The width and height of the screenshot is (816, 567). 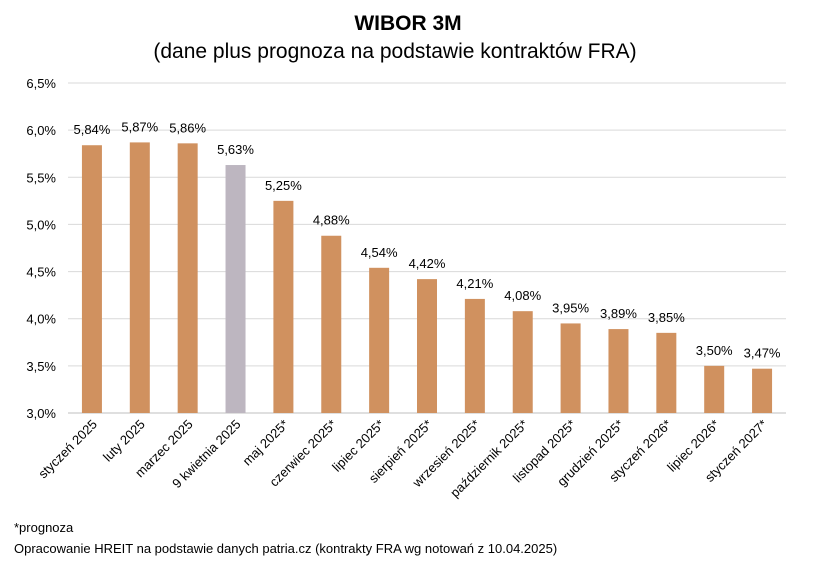 I want to click on y-tick-label: 5,5%, so click(x=41, y=177).